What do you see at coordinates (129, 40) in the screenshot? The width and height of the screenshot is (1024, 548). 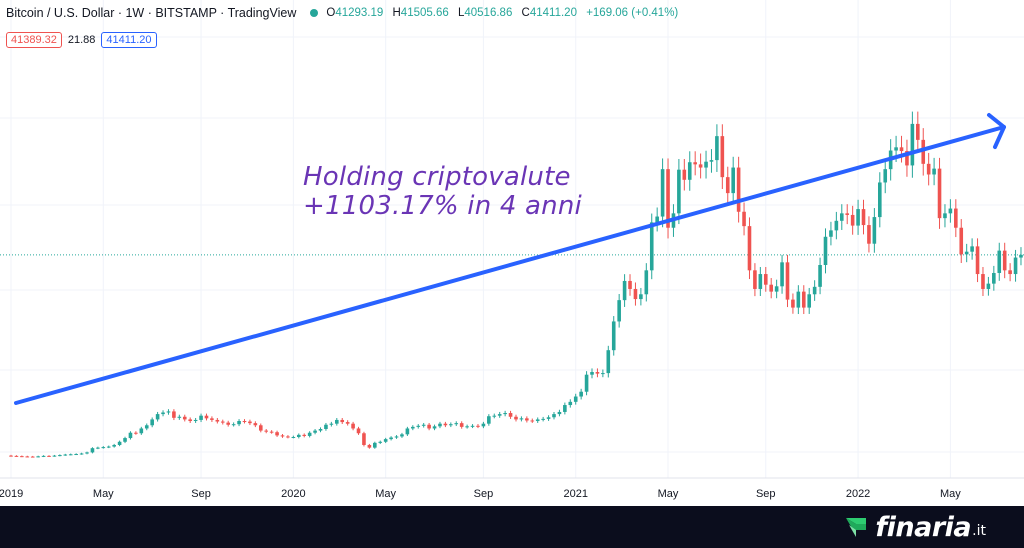 I see `buy-price-button: 41411.20` at bounding box center [129, 40].